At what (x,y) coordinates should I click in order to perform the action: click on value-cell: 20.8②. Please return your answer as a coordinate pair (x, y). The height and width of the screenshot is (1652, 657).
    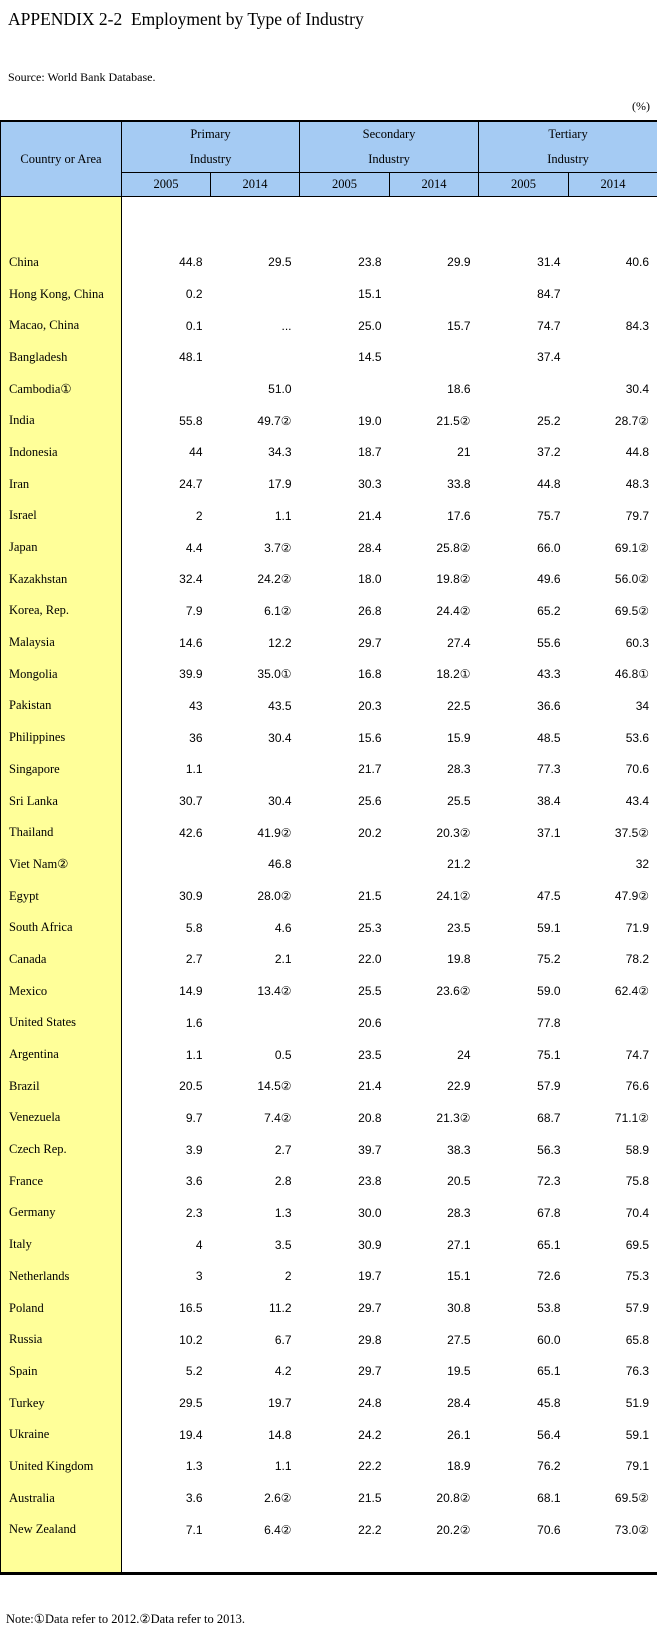
    Looking at the image, I should click on (434, 1498).